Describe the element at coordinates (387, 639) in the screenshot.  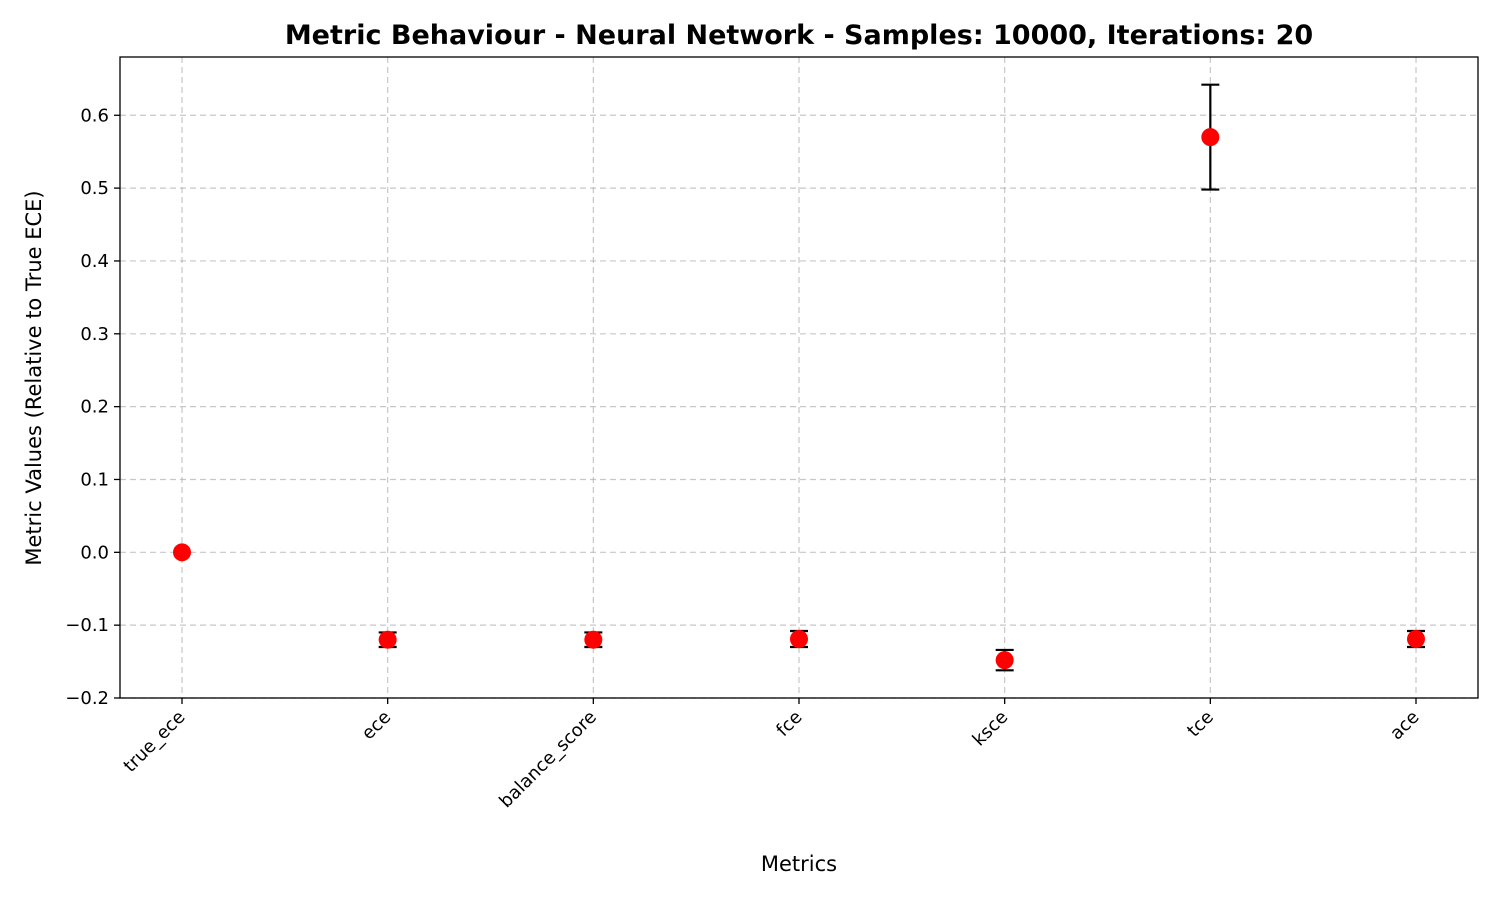
I see `point-ece` at that location.